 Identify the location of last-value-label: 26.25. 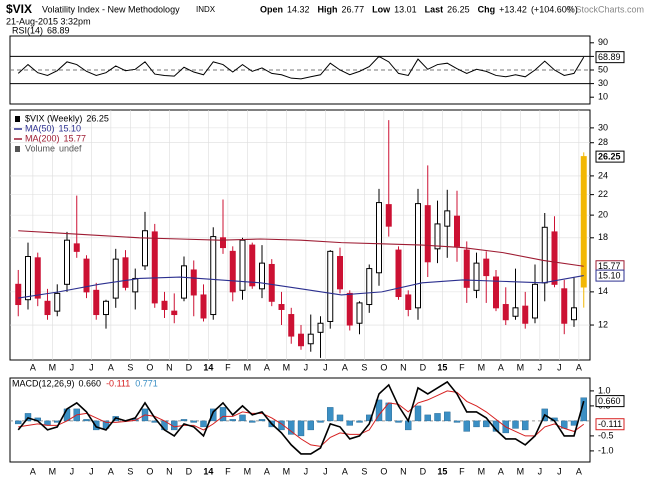
(609, 156).